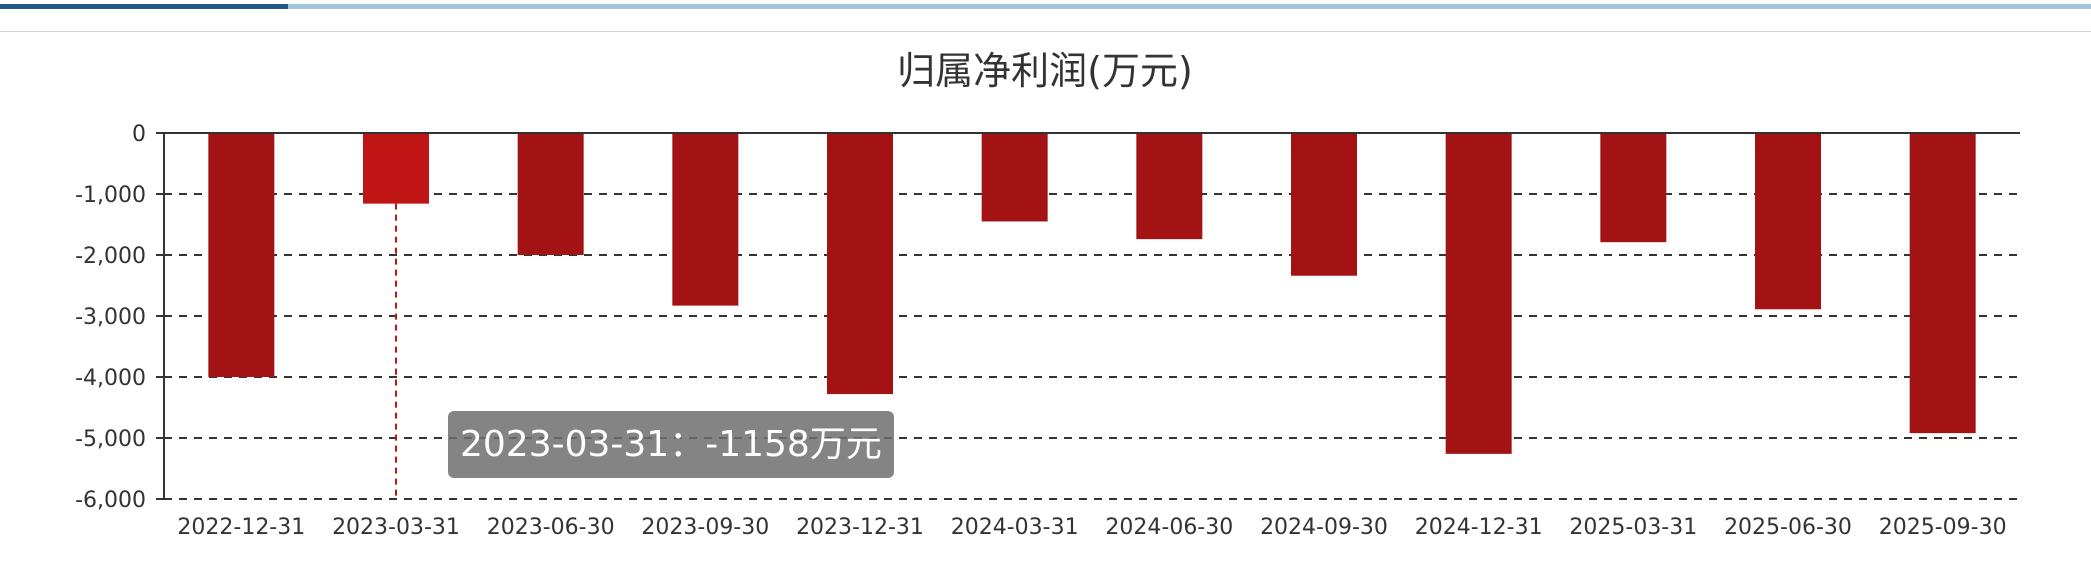 The height and width of the screenshot is (587, 2091). I want to click on y-tick-label: -2,000, so click(110, 256).